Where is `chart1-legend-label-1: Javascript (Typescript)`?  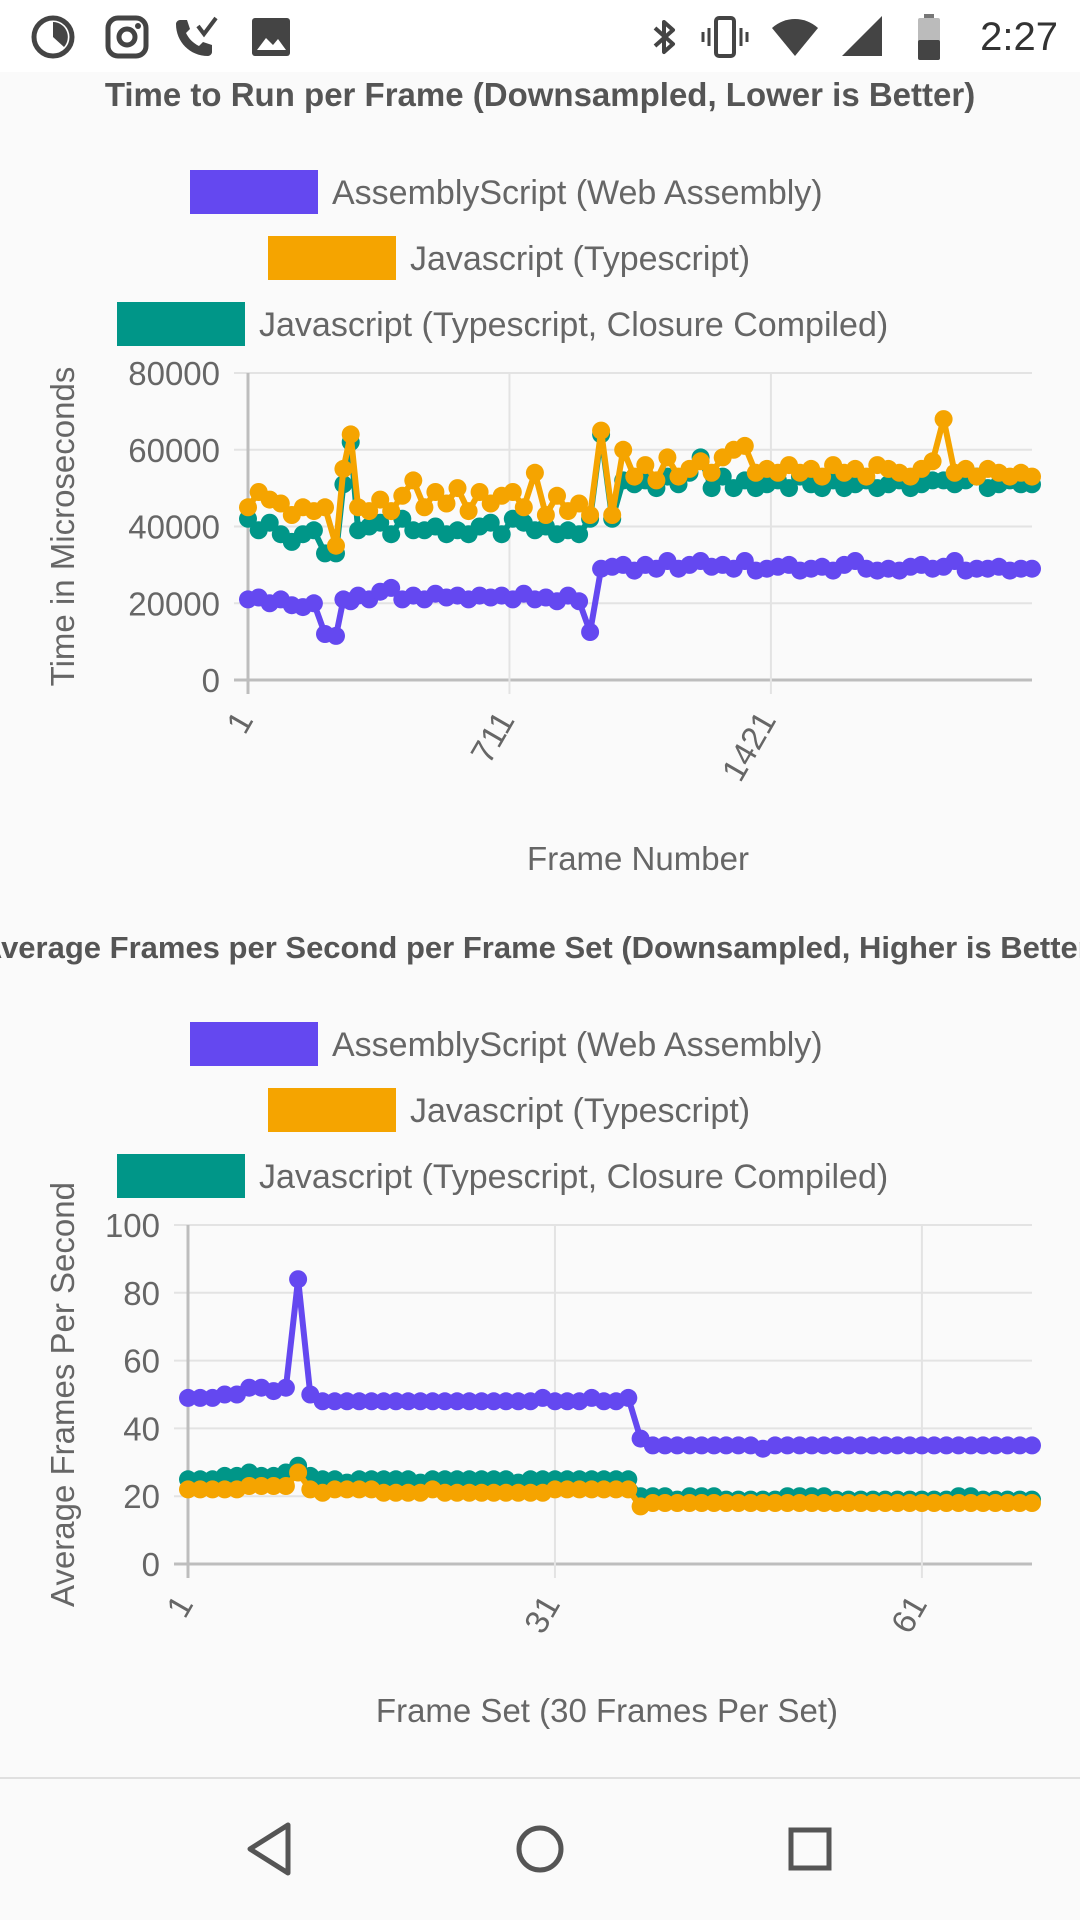
chart1-legend-label-1: Javascript (Typescript) is located at coordinates (580, 259).